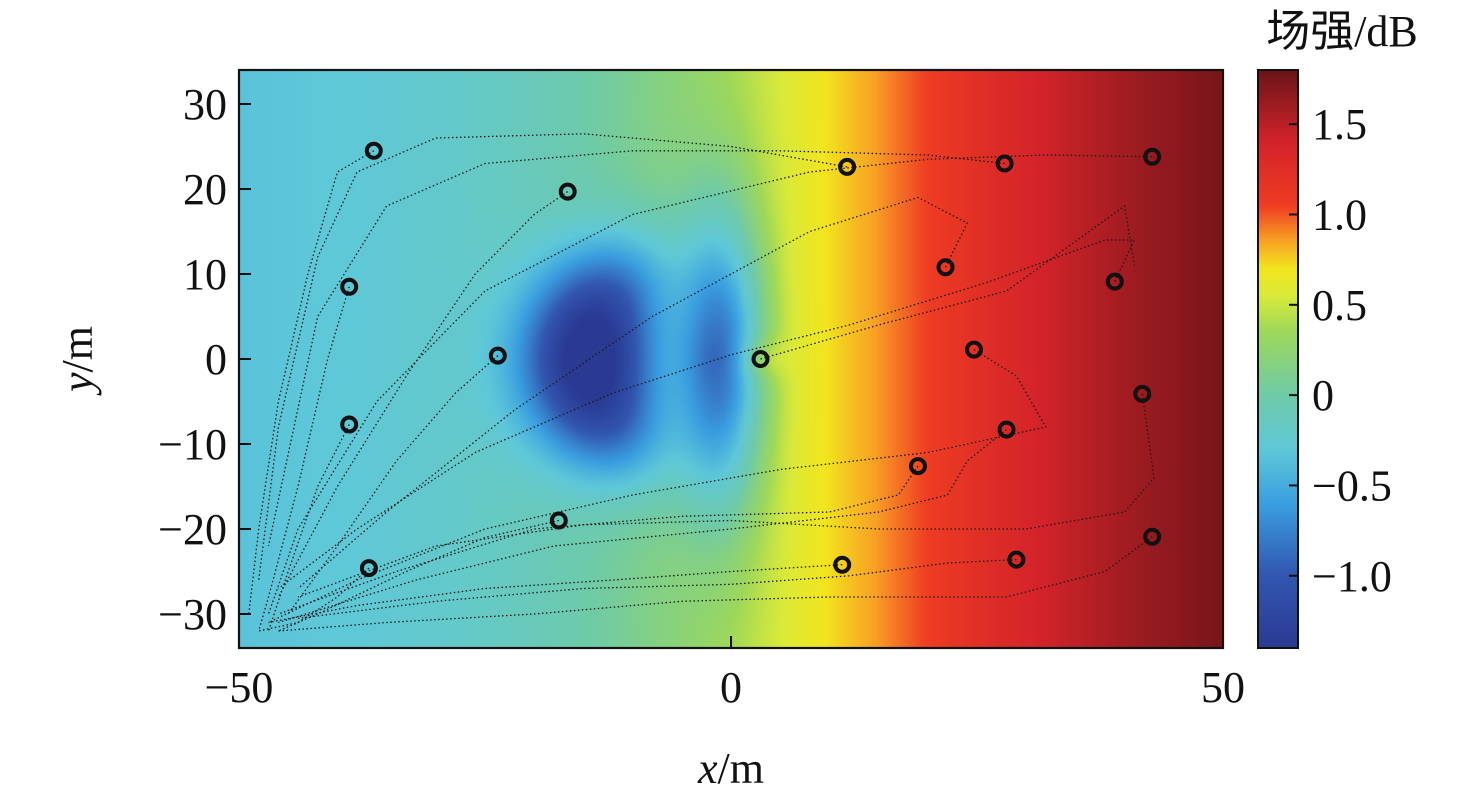  What do you see at coordinates (1339, 124) in the screenshot?
I see `colorbar-tick-label: 1.5` at bounding box center [1339, 124].